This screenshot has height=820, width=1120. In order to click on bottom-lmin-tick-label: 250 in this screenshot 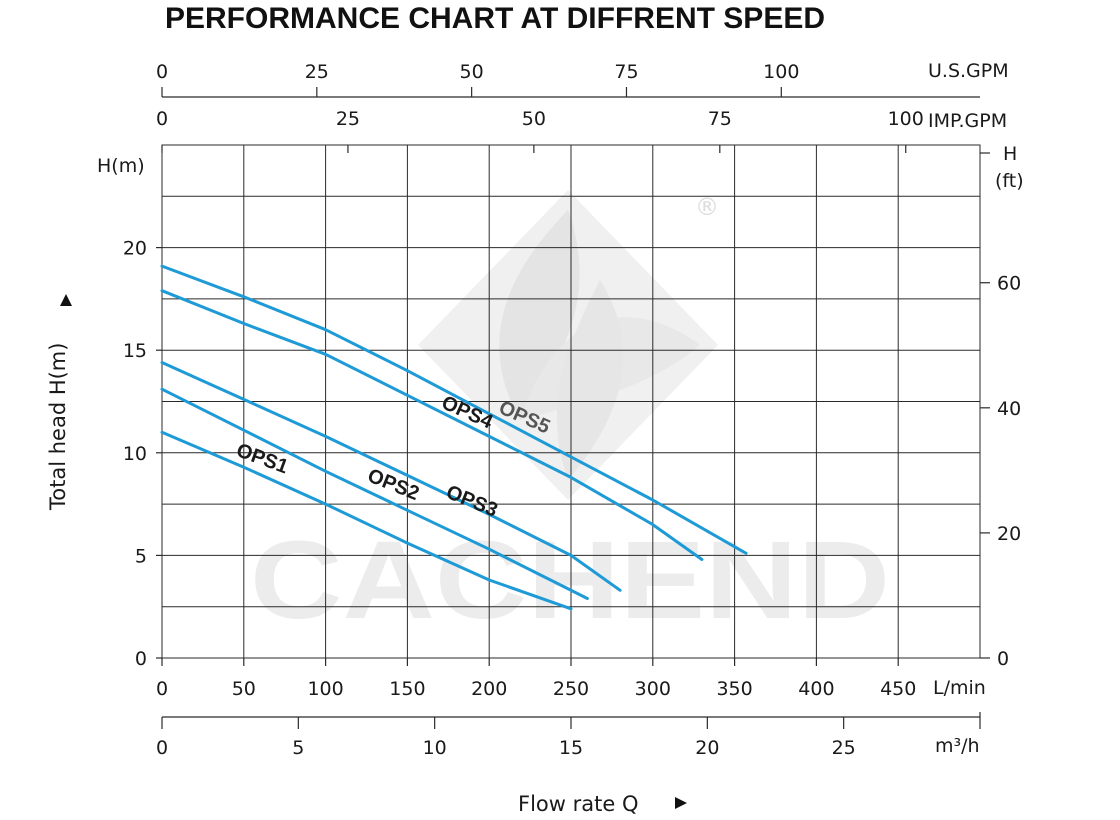, I will do `click(571, 689)`.